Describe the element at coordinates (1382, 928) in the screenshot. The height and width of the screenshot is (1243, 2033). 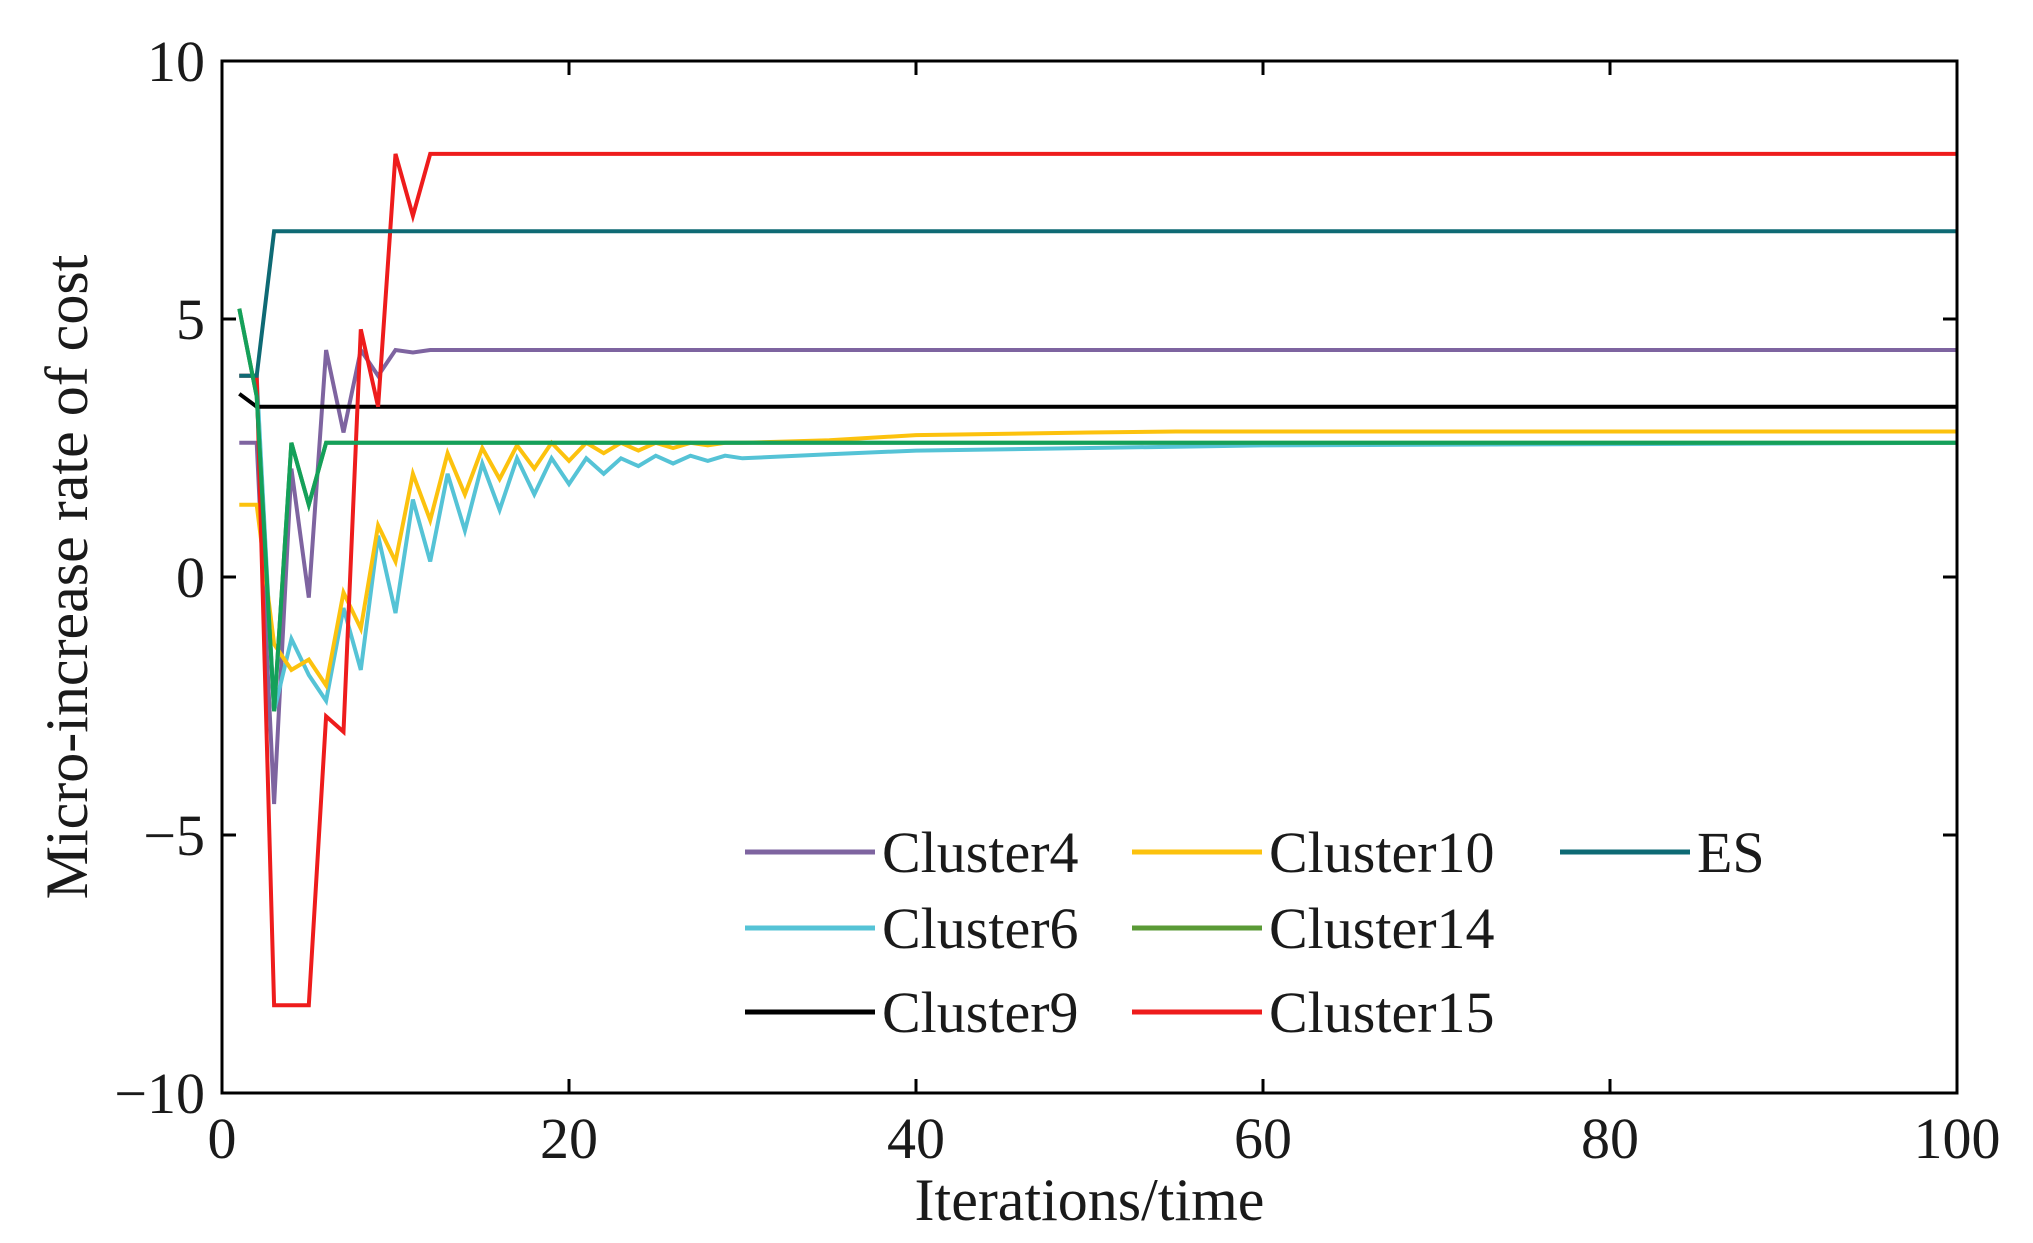
I see `legend-label-cluster14: Cluster14` at that location.